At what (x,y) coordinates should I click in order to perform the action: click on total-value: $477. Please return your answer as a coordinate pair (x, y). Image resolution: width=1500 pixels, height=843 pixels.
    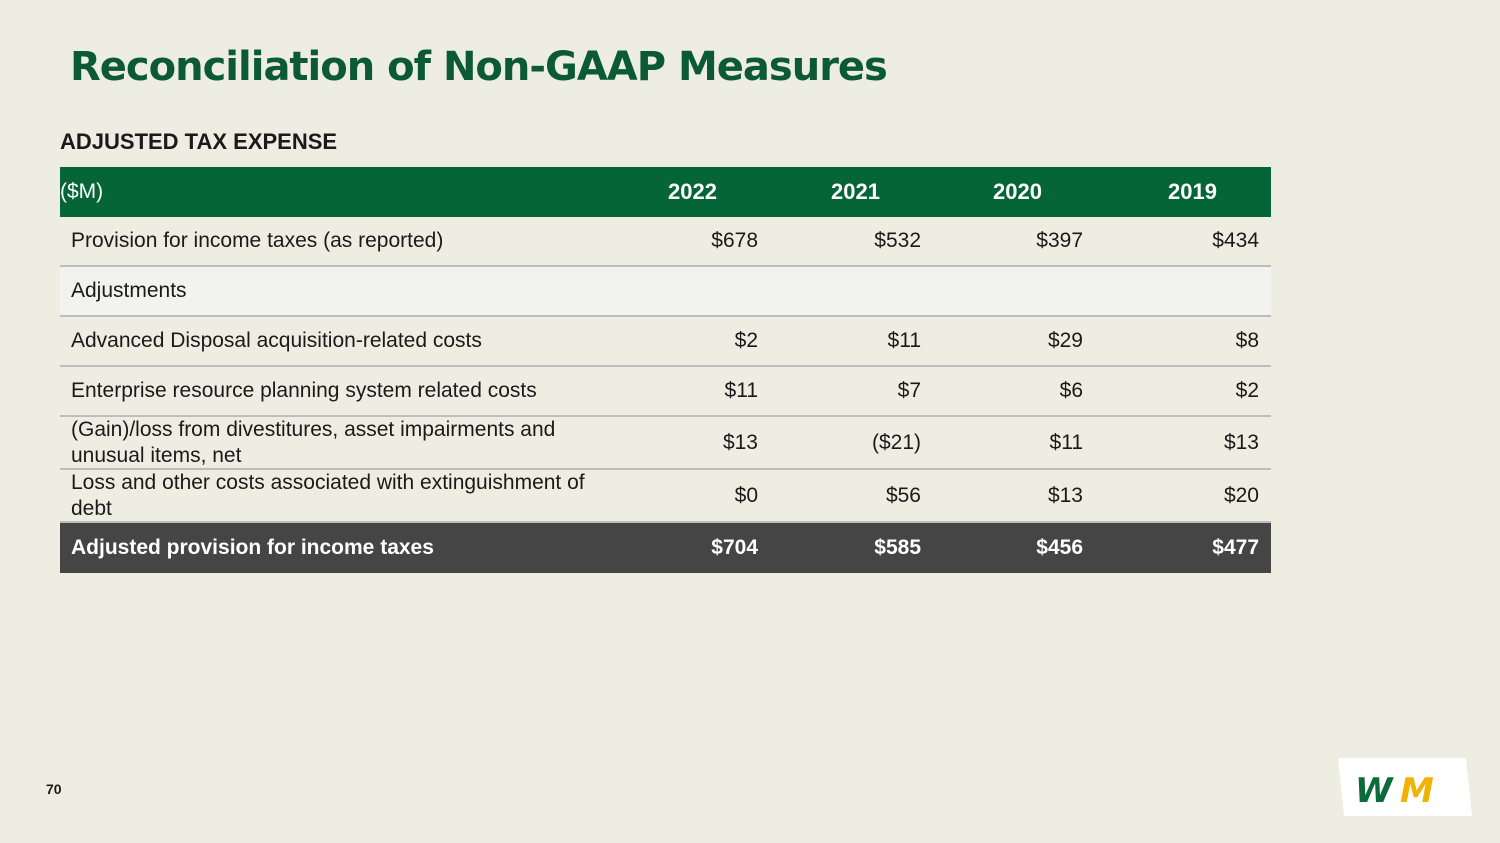
    Looking at the image, I should click on (1235, 547).